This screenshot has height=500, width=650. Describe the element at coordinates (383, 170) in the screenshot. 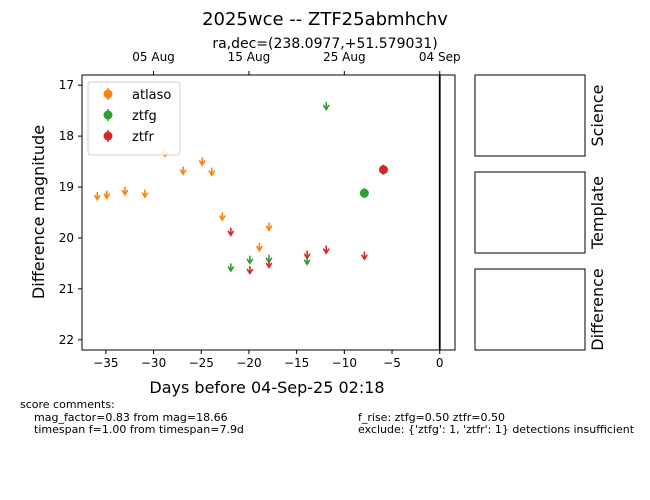

I see `ztfr-detection` at that location.